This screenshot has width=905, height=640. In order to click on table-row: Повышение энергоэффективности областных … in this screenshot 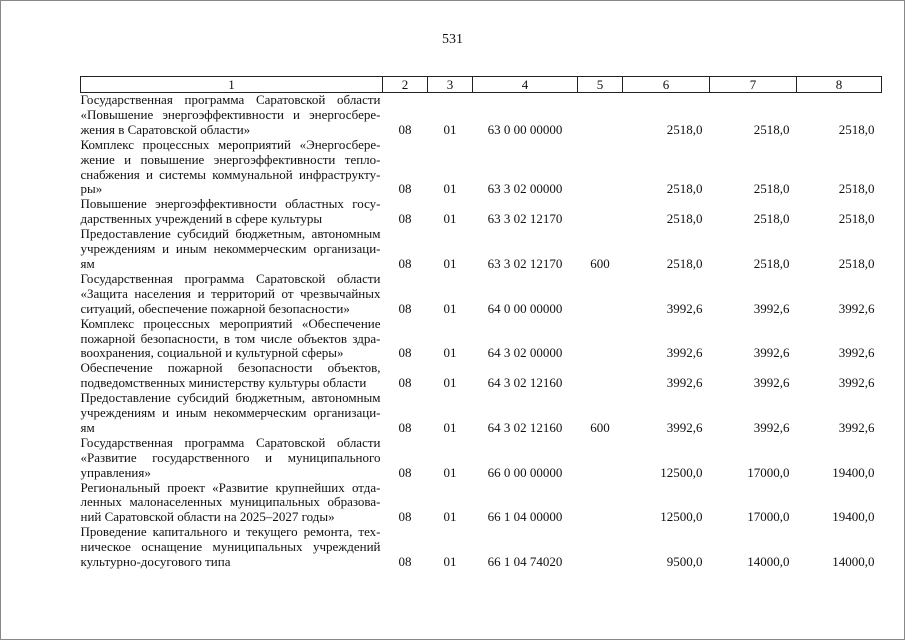, I will do `click(481, 211)`.